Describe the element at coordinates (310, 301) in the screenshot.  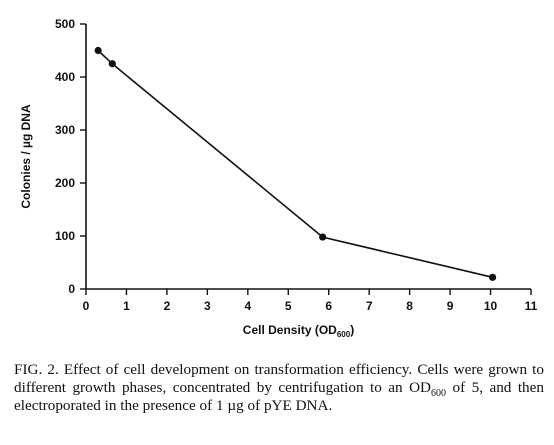
I see `x-ticks: 0 1 2 3 4 5 6 7 8 9 10 11` at that location.